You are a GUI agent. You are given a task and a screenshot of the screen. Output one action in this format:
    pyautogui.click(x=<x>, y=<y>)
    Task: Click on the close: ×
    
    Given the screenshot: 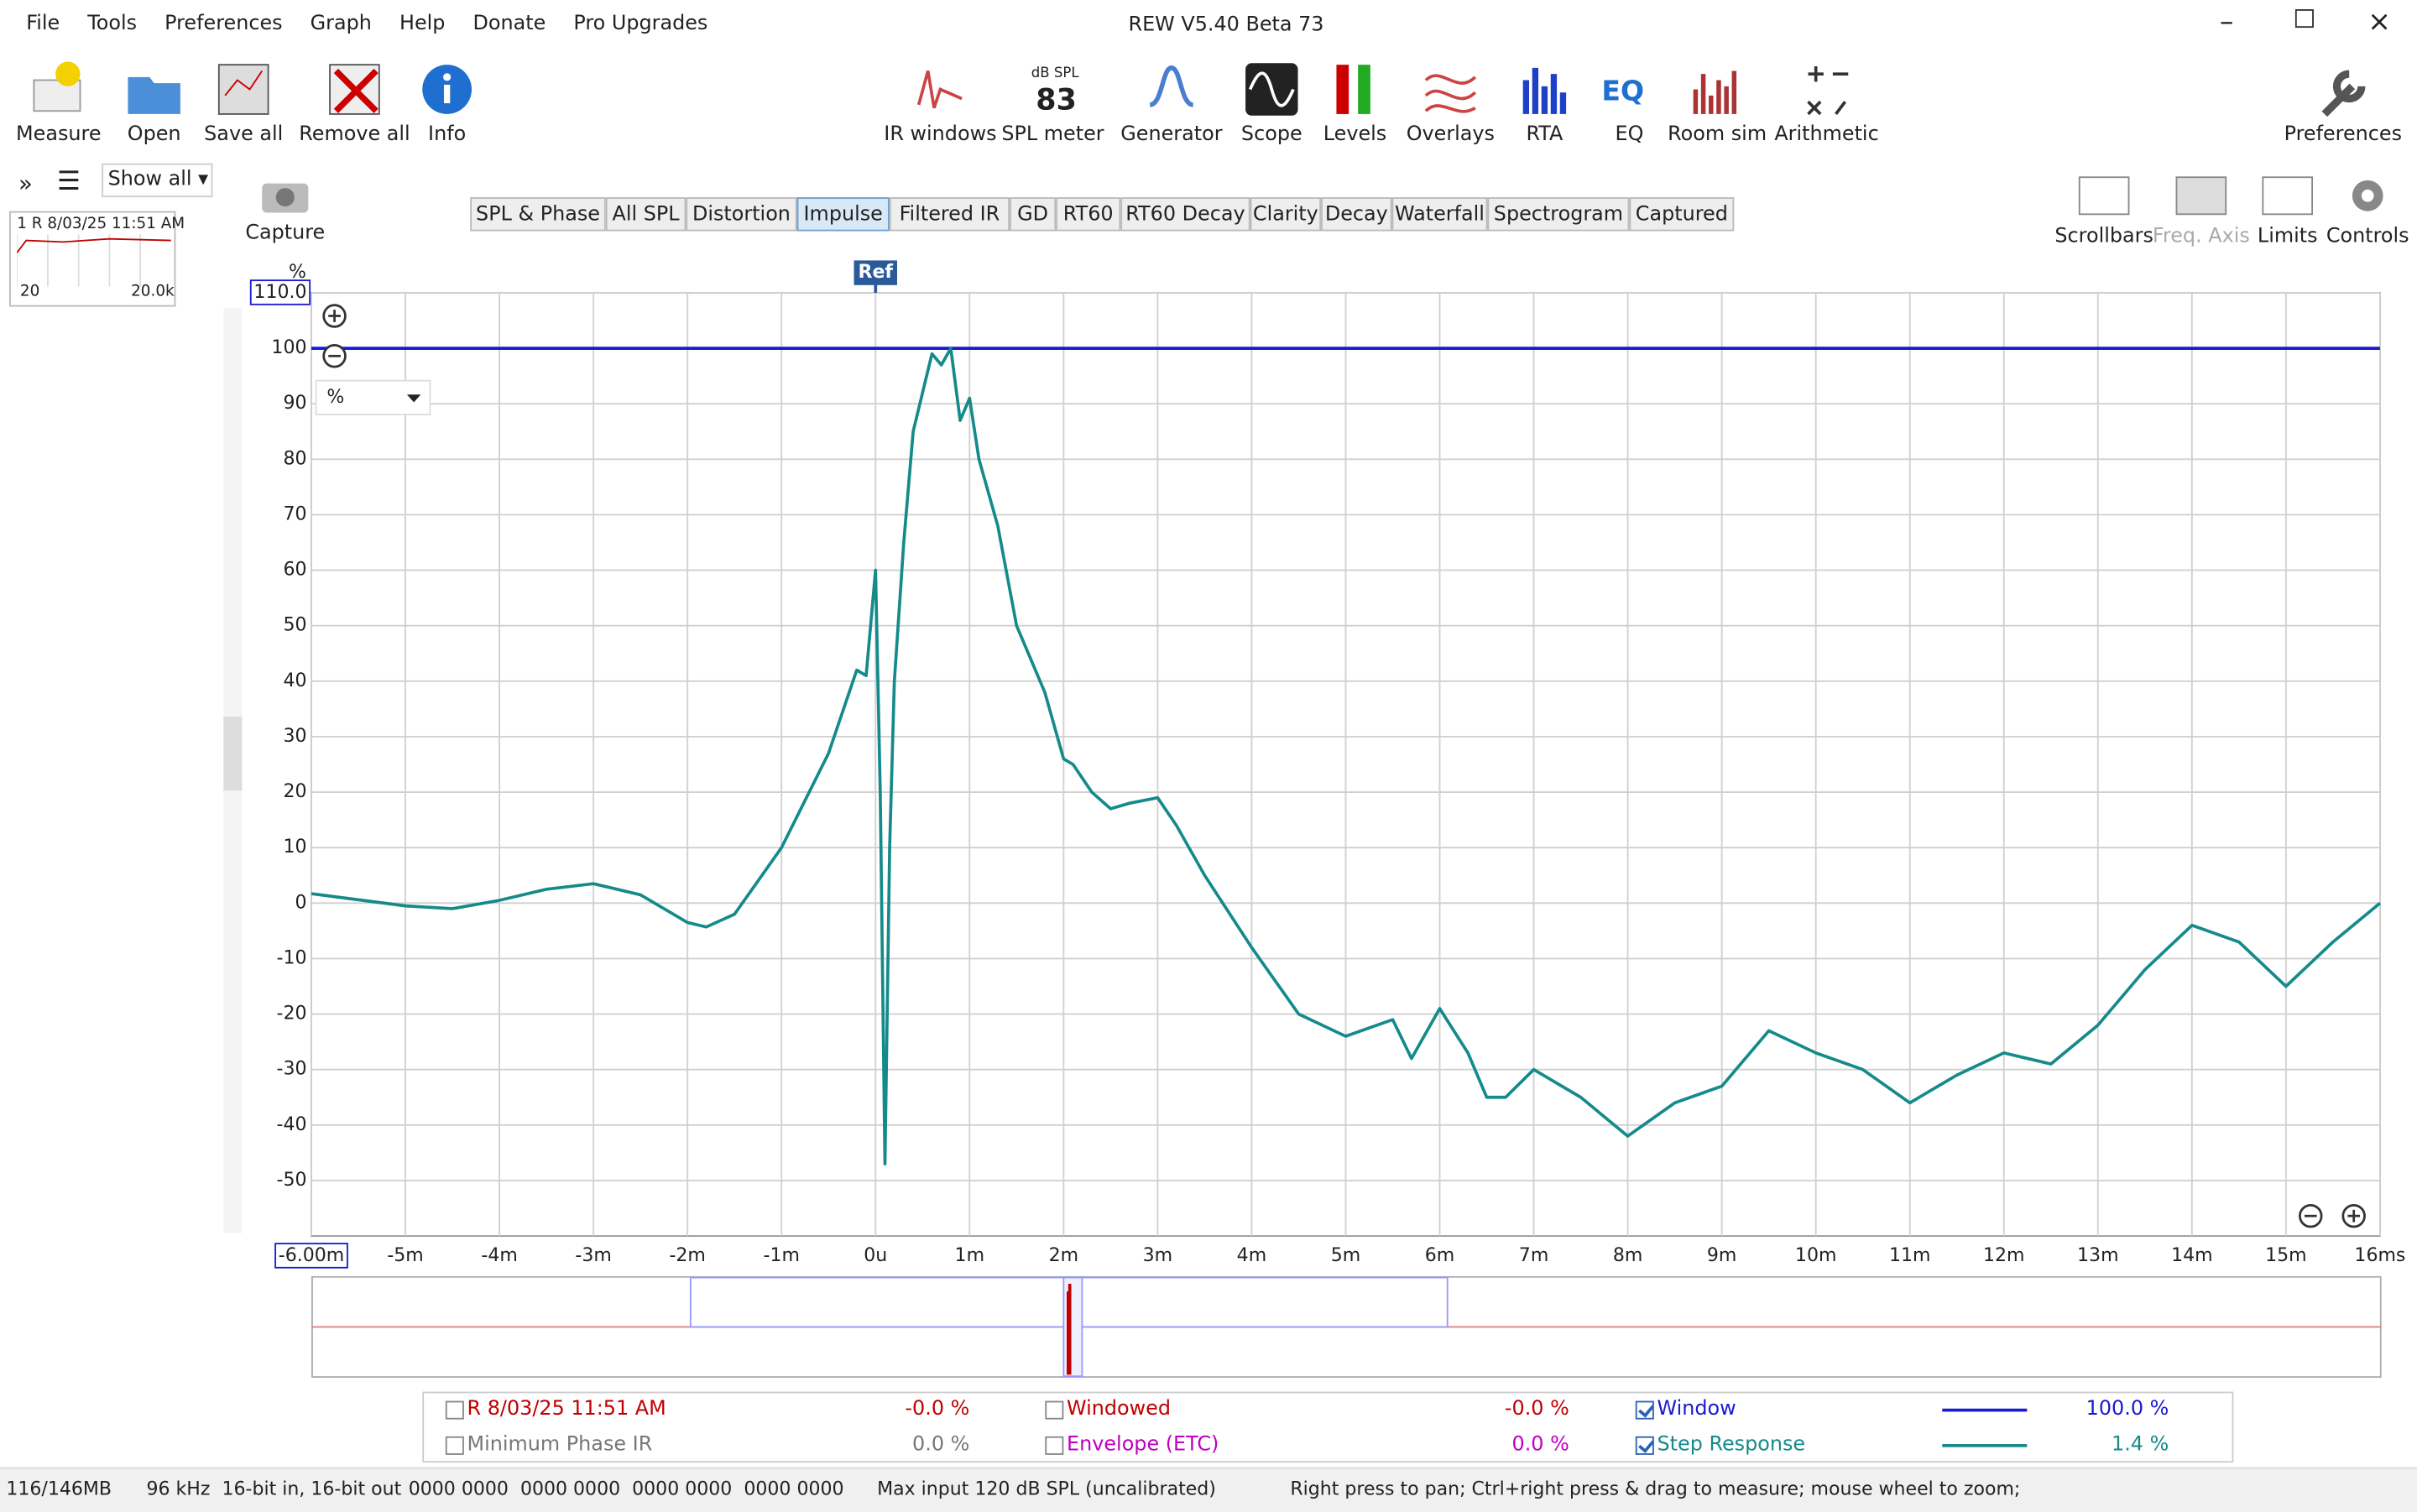 What is the action you would take?
    pyautogui.click(x=2379, y=23)
    